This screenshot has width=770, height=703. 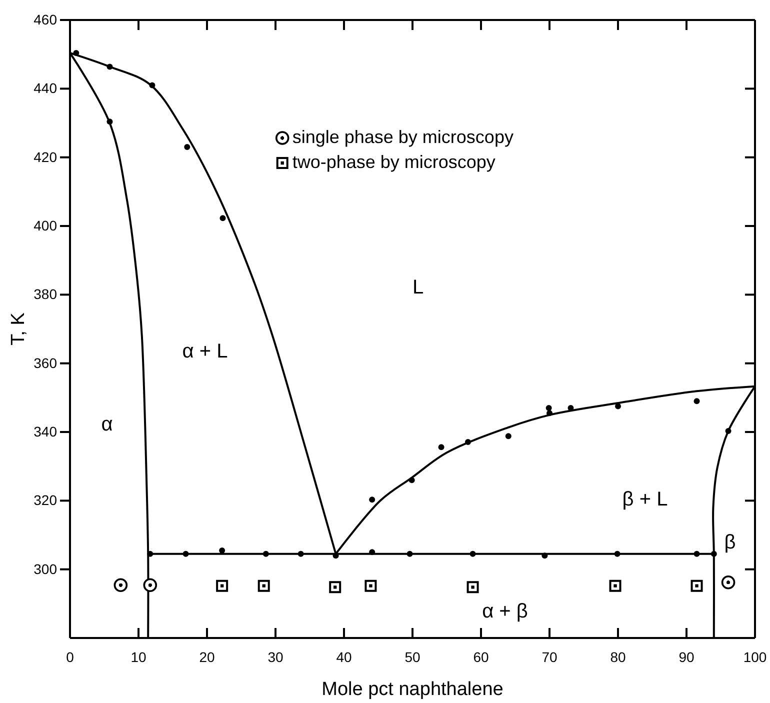 What do you see at coordinates (46, 156) in the screenshot?
I see `y-tick-label: 420` at bounding box center [46, 156].